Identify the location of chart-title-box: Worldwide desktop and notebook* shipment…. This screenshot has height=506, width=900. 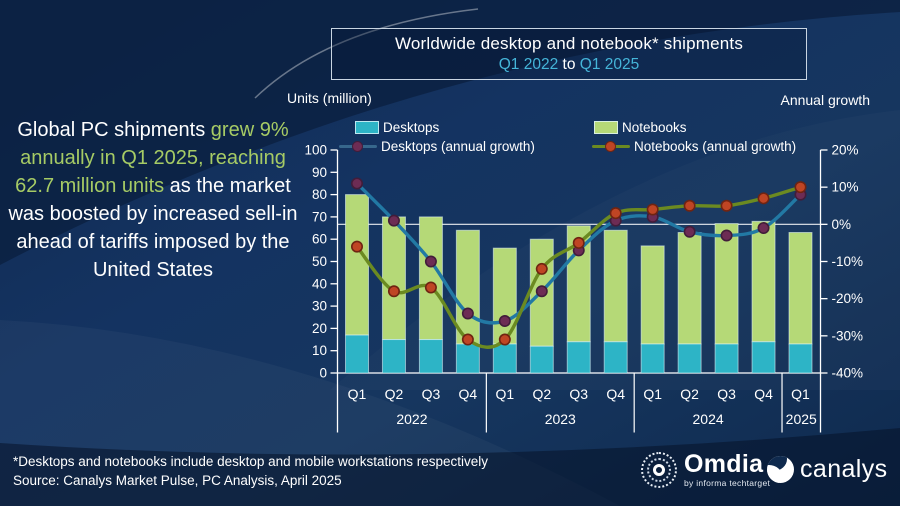
(569, 54).